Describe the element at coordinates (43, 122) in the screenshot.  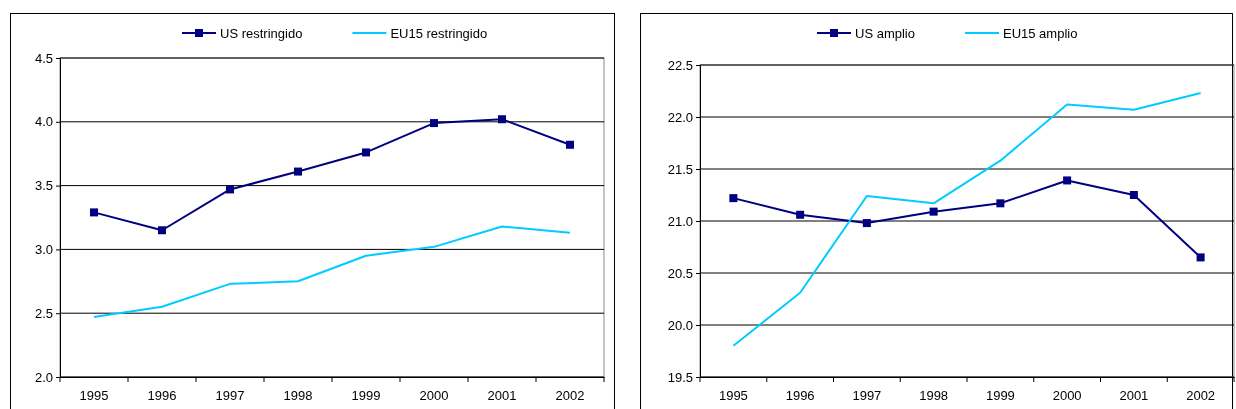
I see `y-tick-label: 4.0` at that location.